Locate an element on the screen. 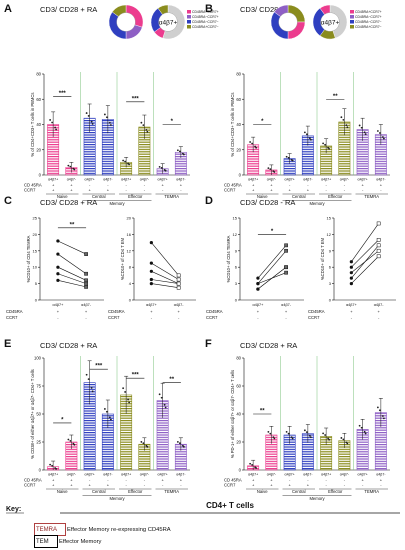  y-tick-label: 3 is located at coordinates (236, 283).